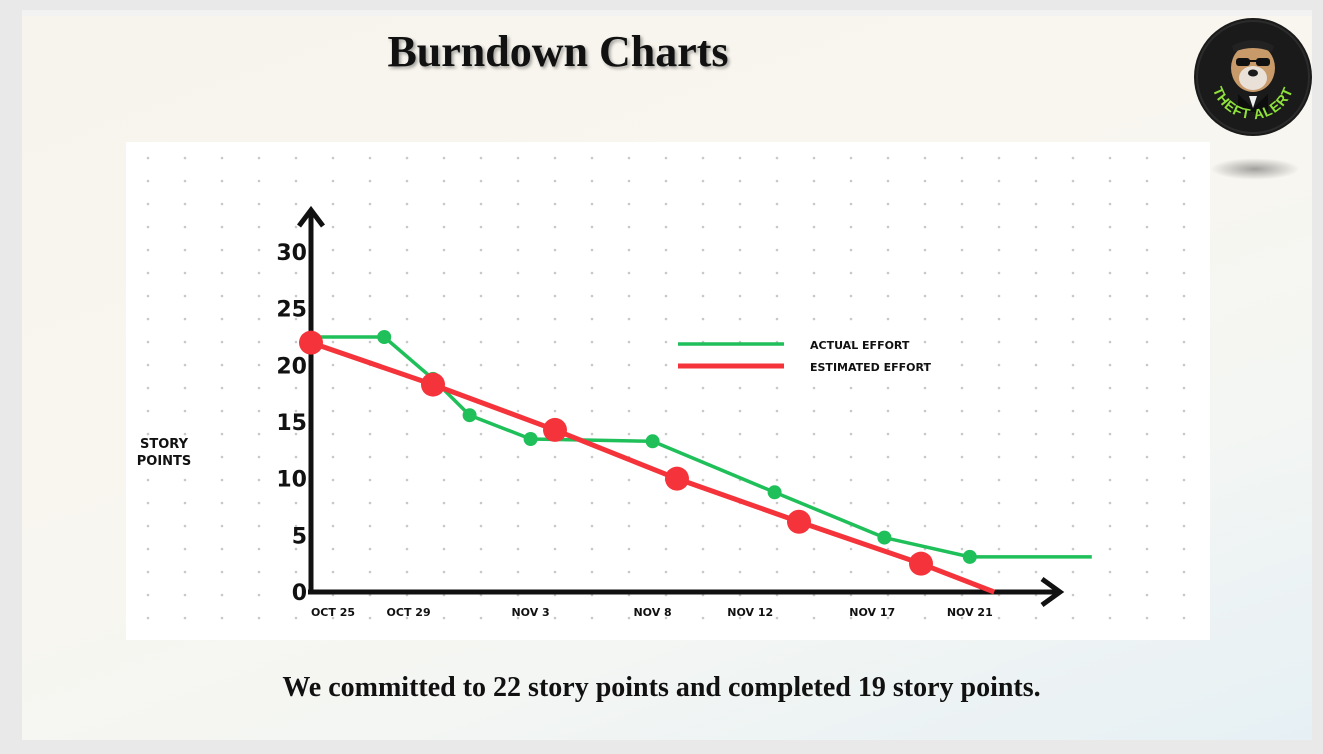  Describe the element at coordinates (291, 366) in the screenshot. I see `y-tick-label: 20` at that location.